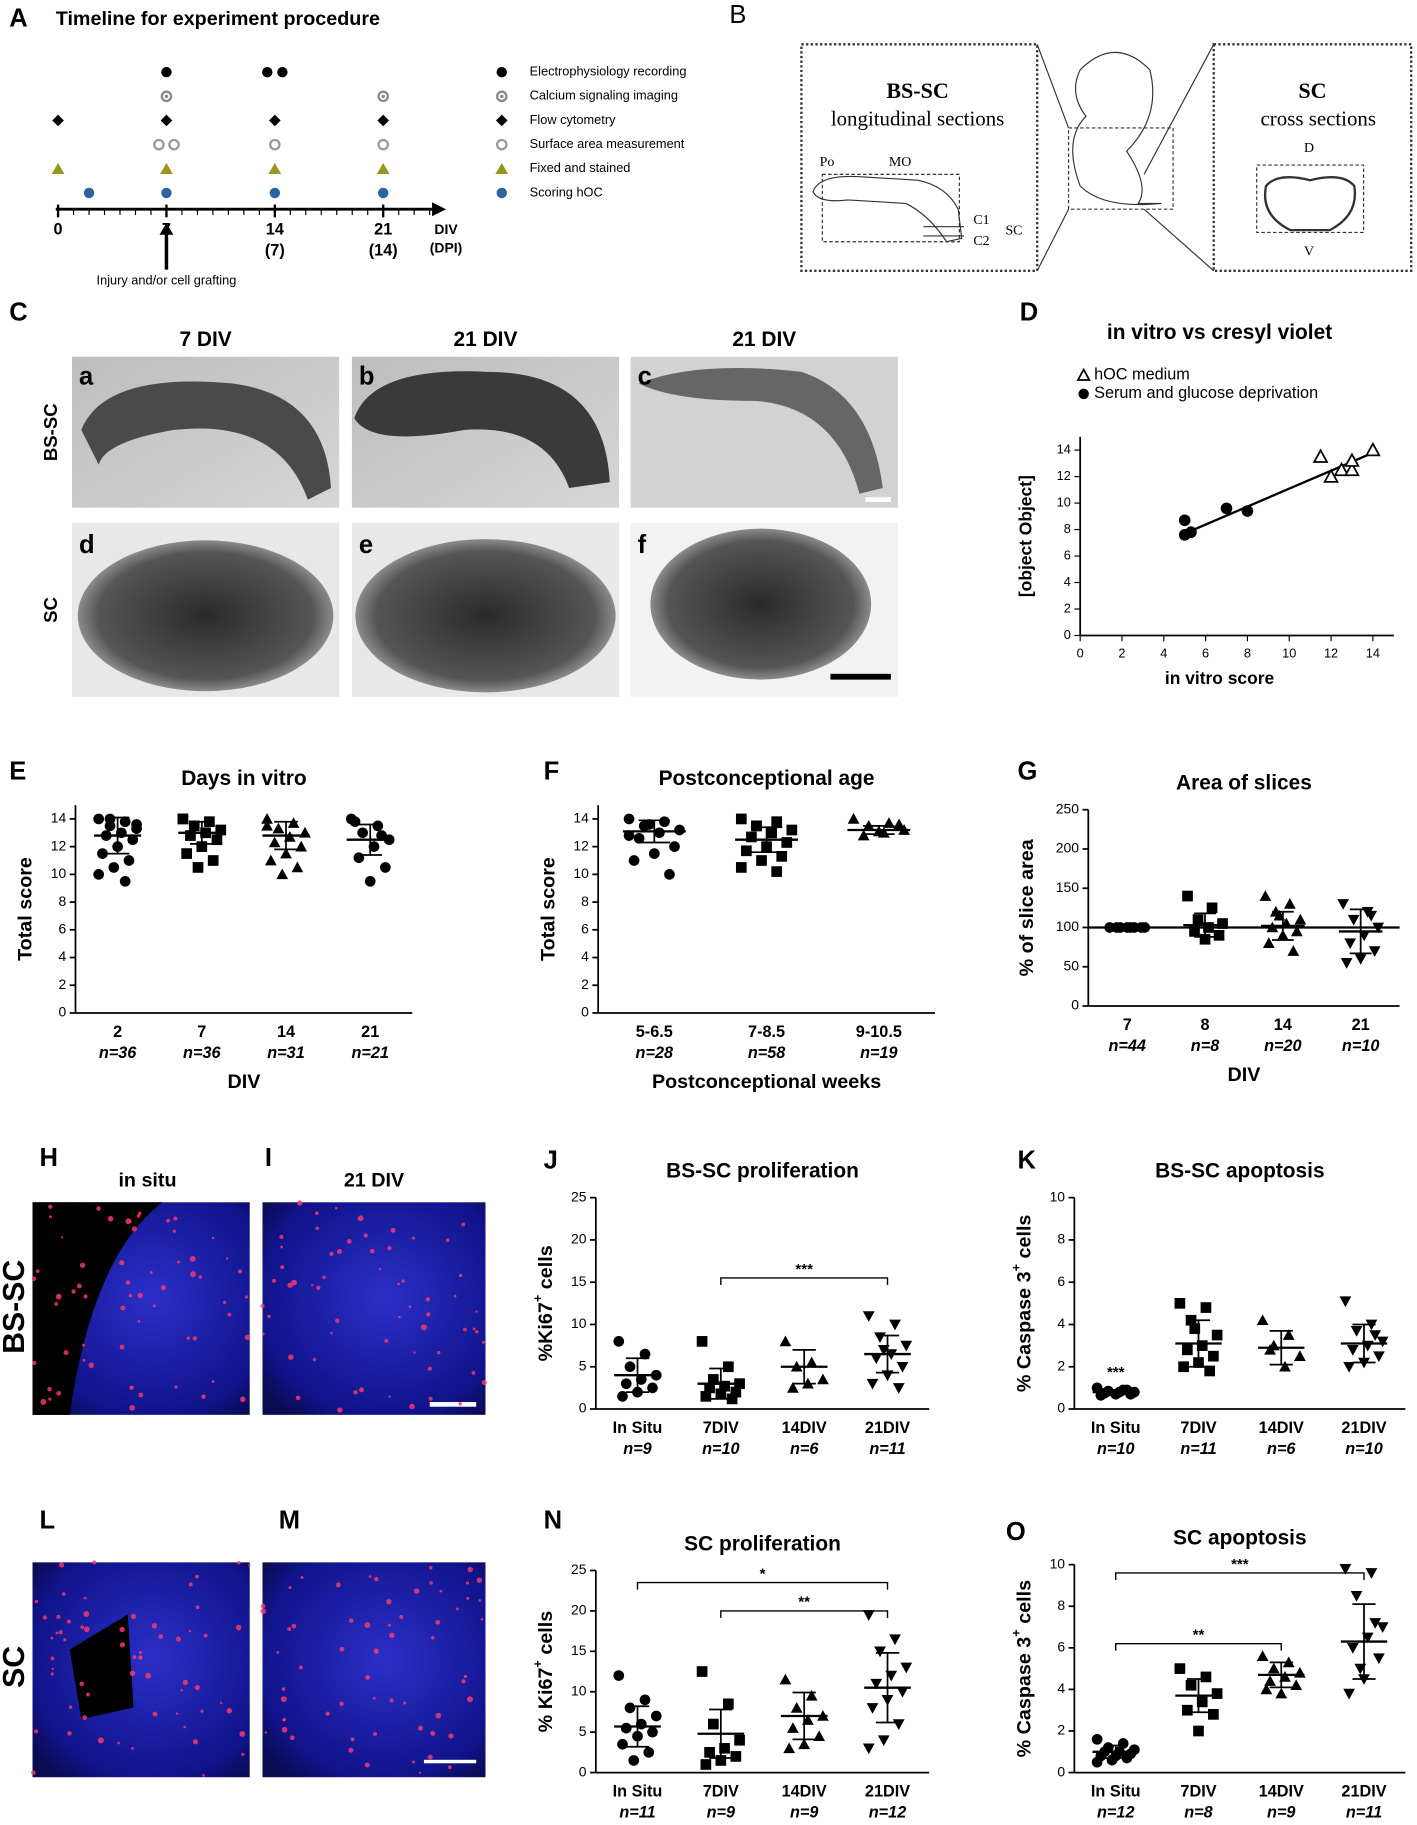 The height and width of the screenshot is (1825, 1417). What do you see at coordinates (607, 143) in the screenshot?
I see `legend-label: Surface area measurement` at bounding box center [607, 143].